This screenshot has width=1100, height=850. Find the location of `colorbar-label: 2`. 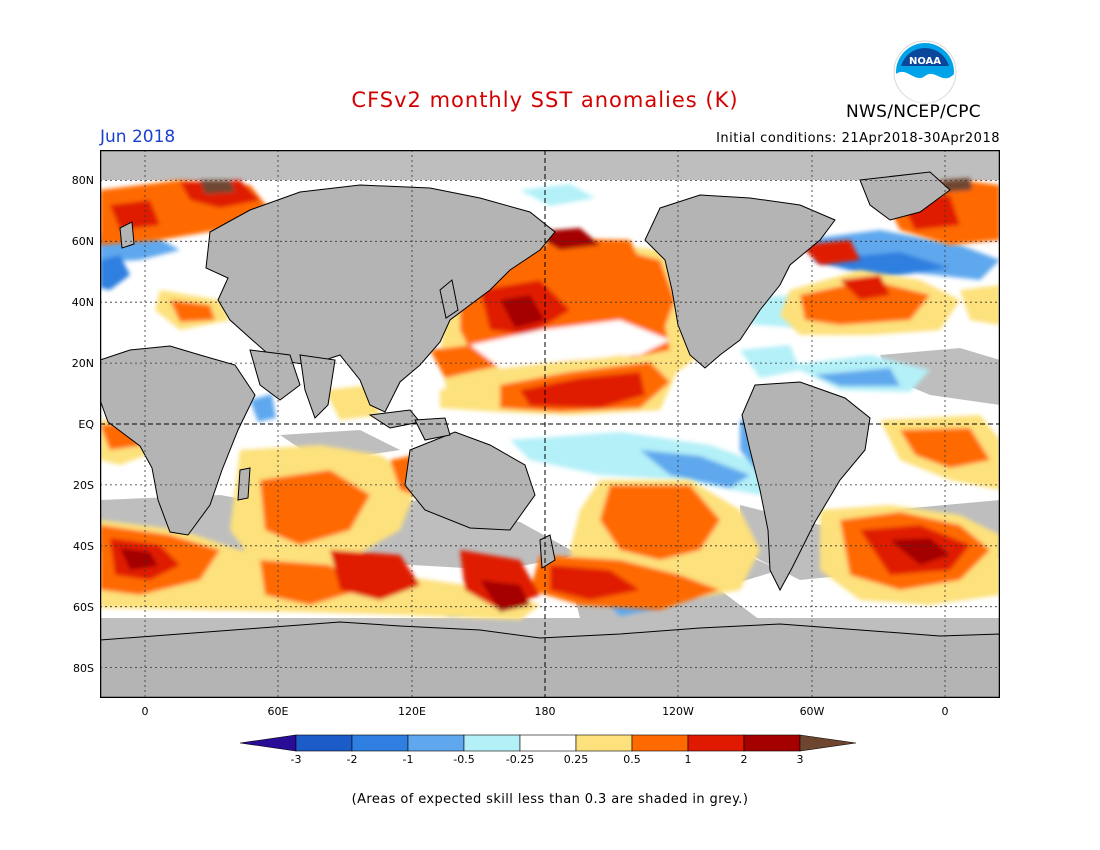

colorbar-label: 2 is located at coordinates (744, 759).